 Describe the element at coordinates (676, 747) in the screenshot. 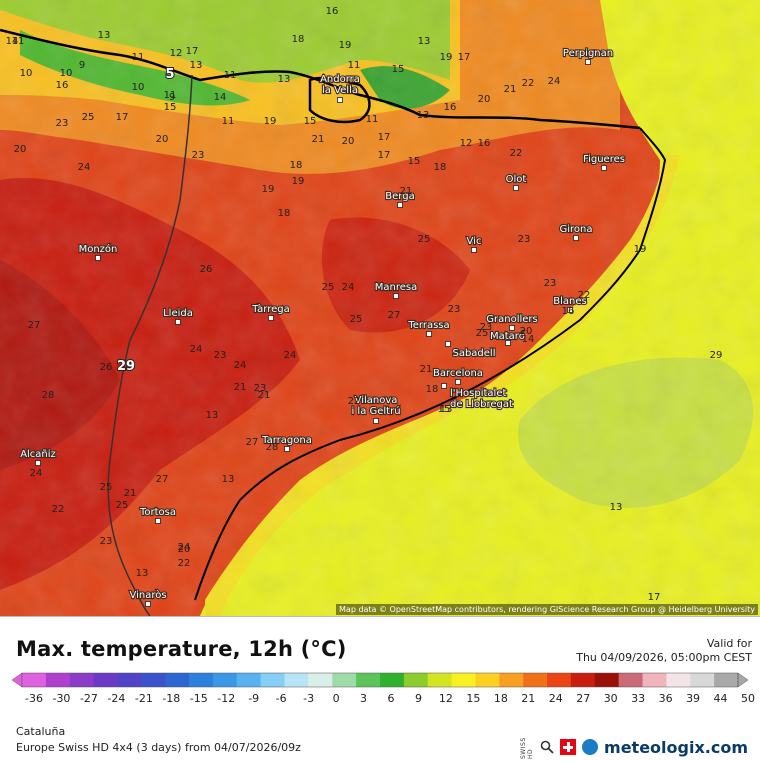

I see `brand-name: meteologix.com` at that location.